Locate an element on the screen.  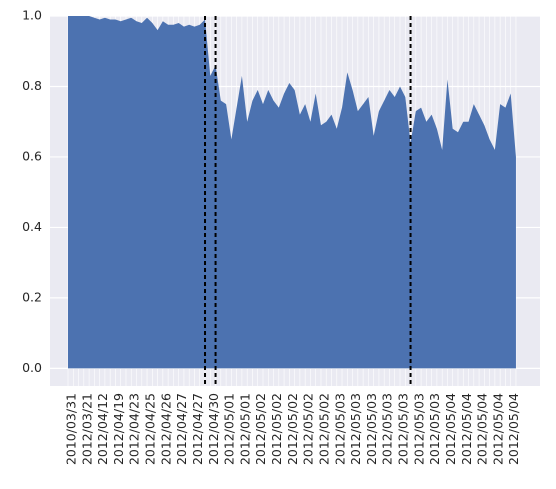
x-tick-label: 2012/04/19 is located at coordinates (118, 429).